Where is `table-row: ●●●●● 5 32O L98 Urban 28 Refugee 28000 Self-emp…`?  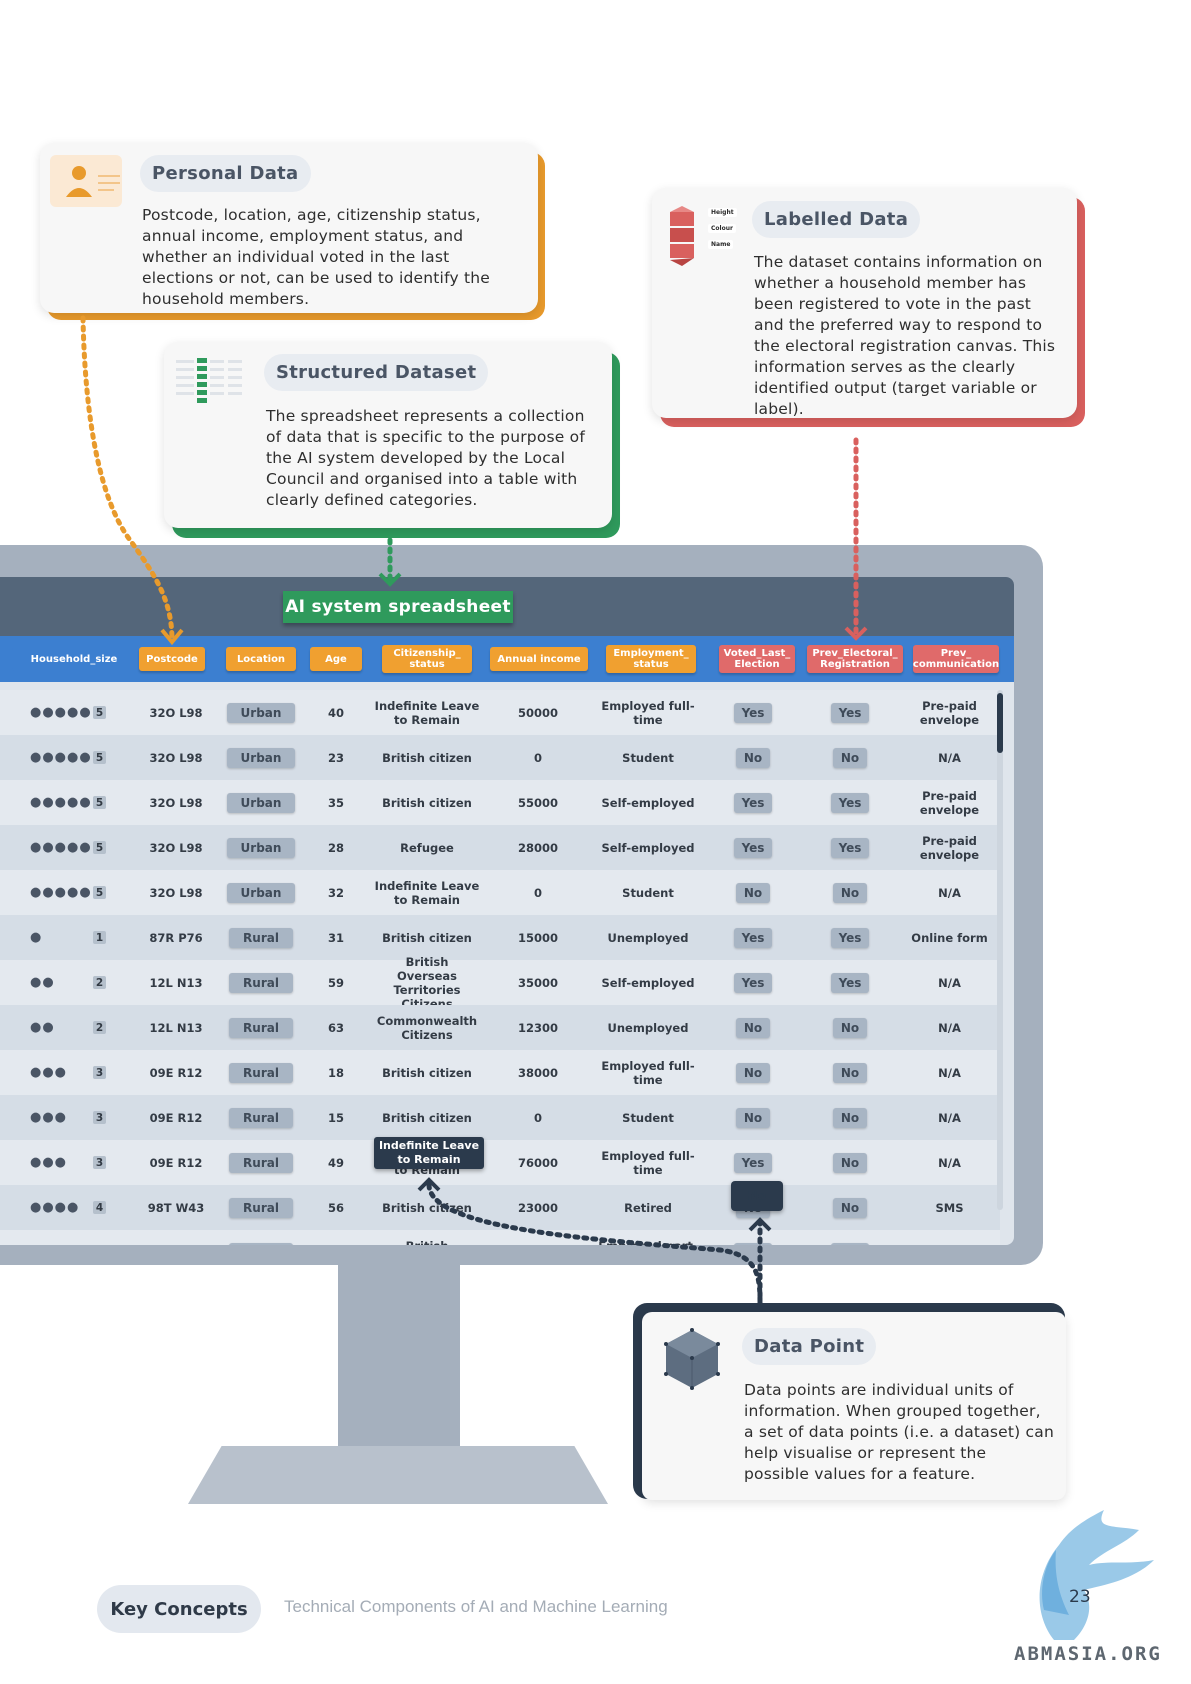 table-row: ●●●●● 5 32O L98 Urban 28 Refugee 28000 Self-emp… is located at coordinates (500, 847).